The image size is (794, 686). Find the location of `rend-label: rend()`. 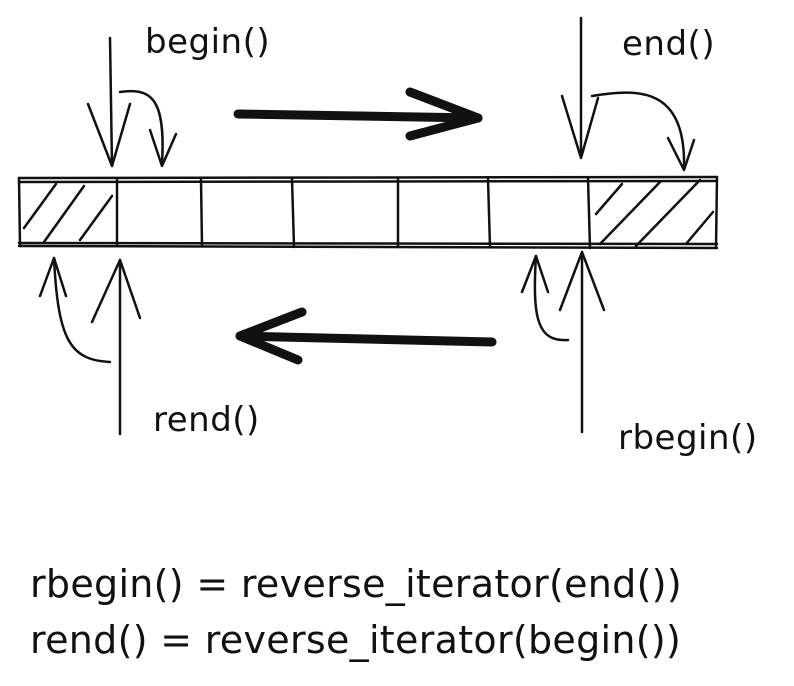

rend-label: rend() is located at coordinates (206, 420).